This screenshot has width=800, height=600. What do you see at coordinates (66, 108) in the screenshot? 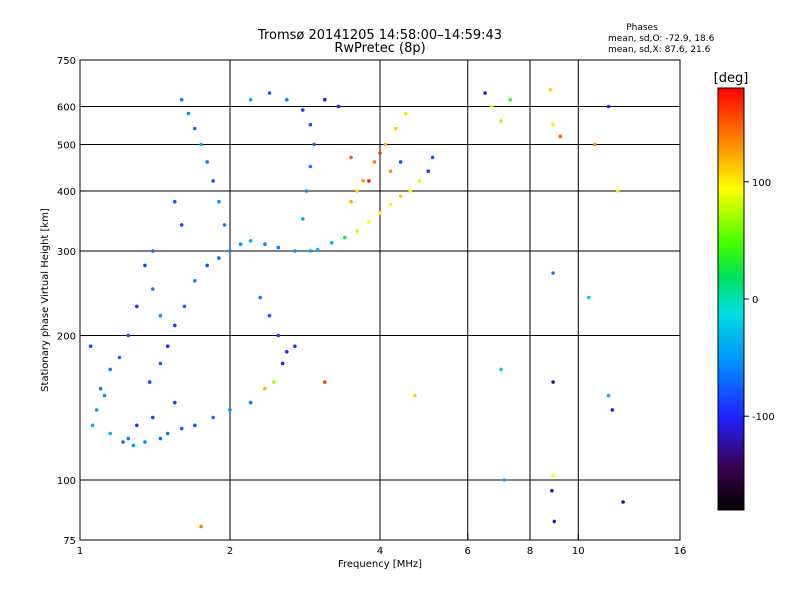
I see `y-tick-label: 600` at bounding box center [66, 108].